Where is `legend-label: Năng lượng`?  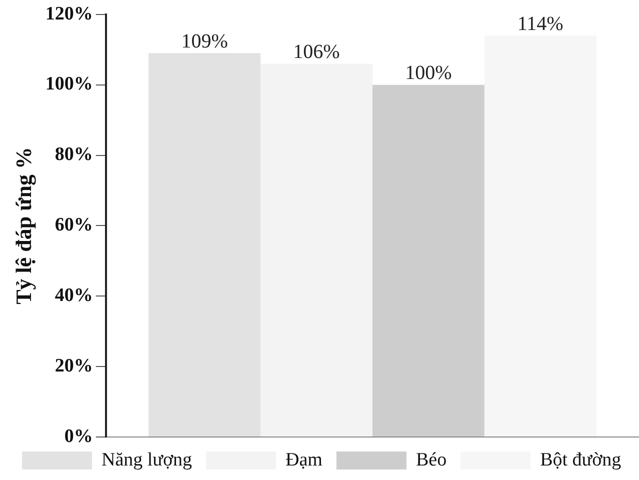
legend-label: Năng lượng is located at coordinates (147, 459).